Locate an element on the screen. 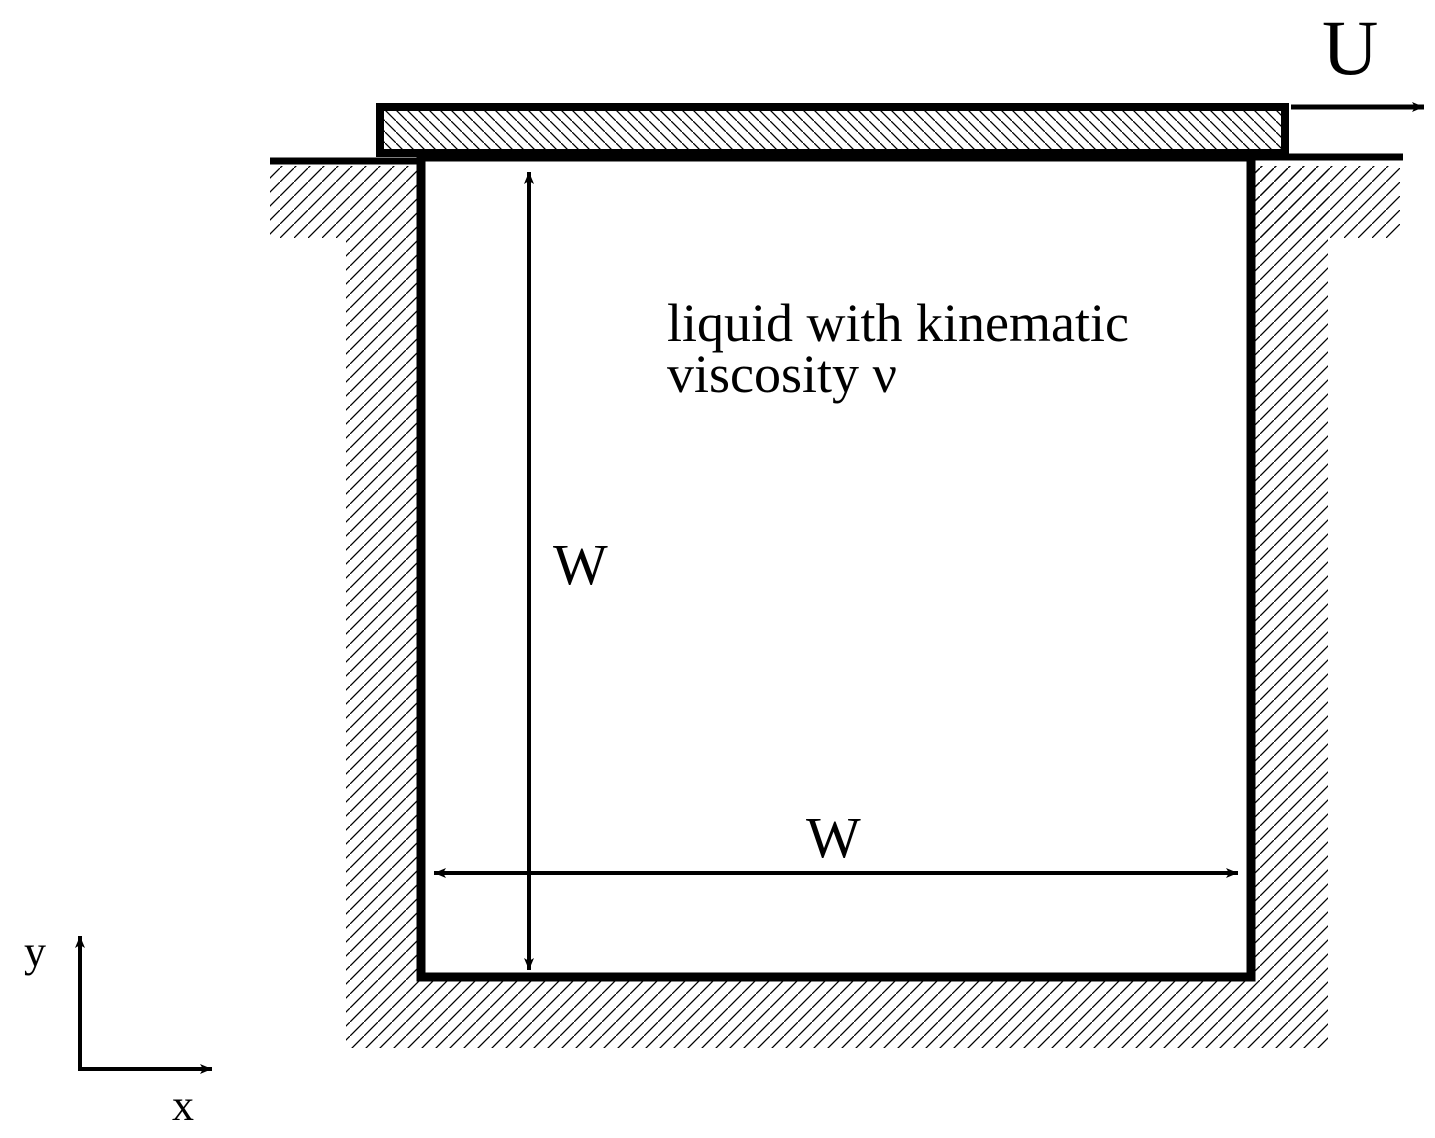  height-label: W is located at coordinates (580, 564).